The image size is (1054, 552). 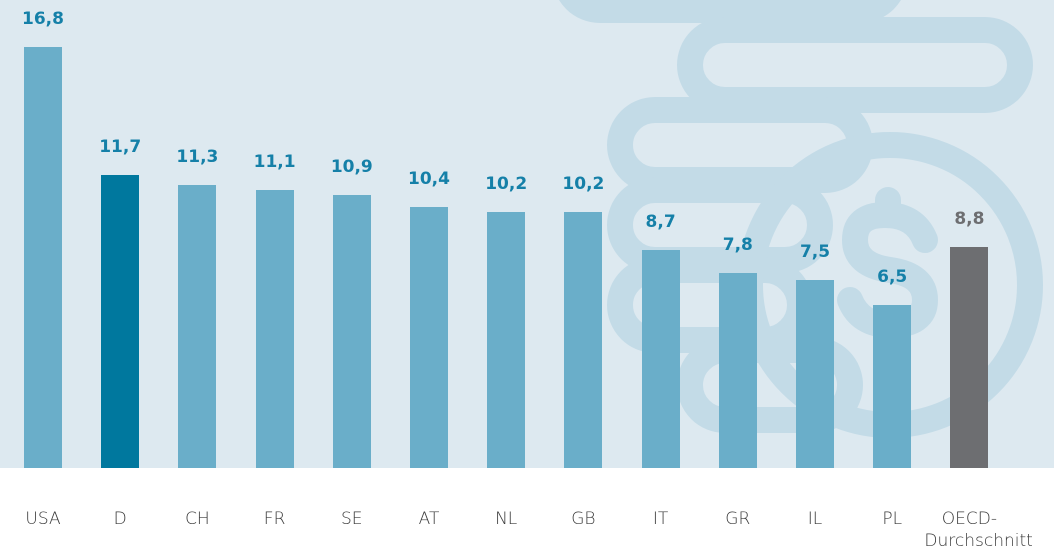 I want to click on value-label: 11,1, so click(x=274, y=161).